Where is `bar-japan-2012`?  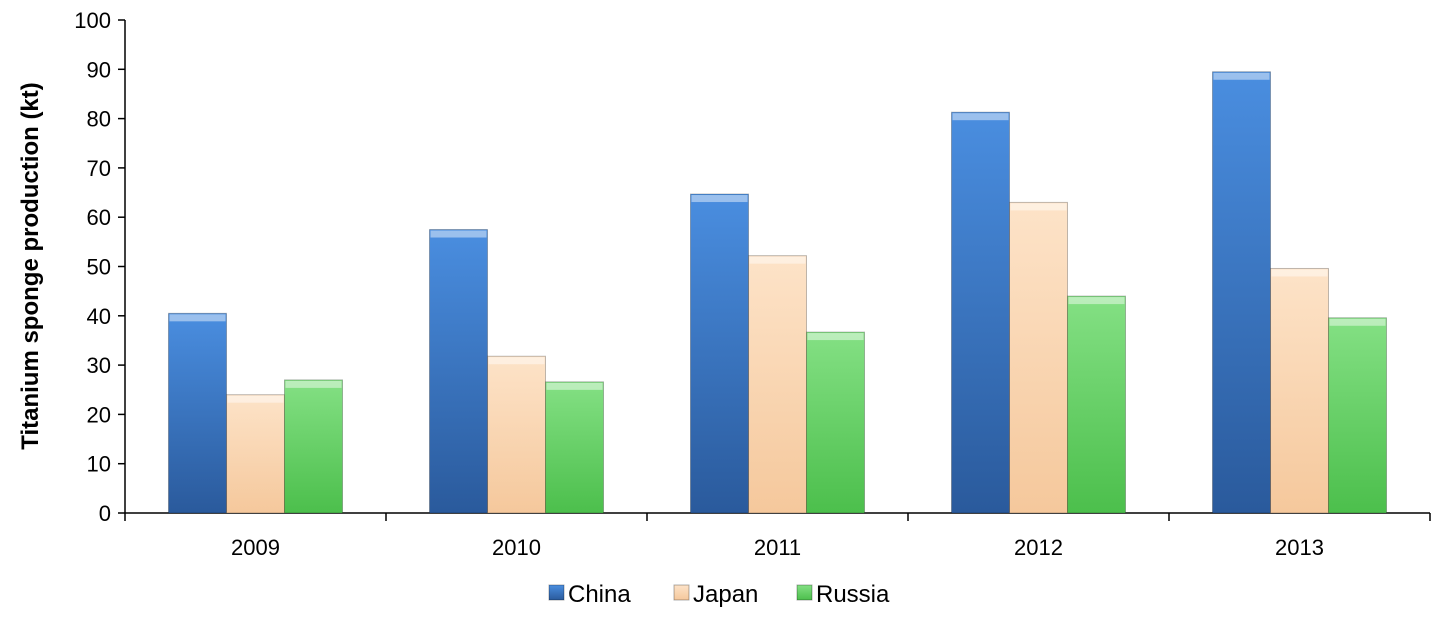 bar-japan-2012 is located at coordinates (1038, 357).